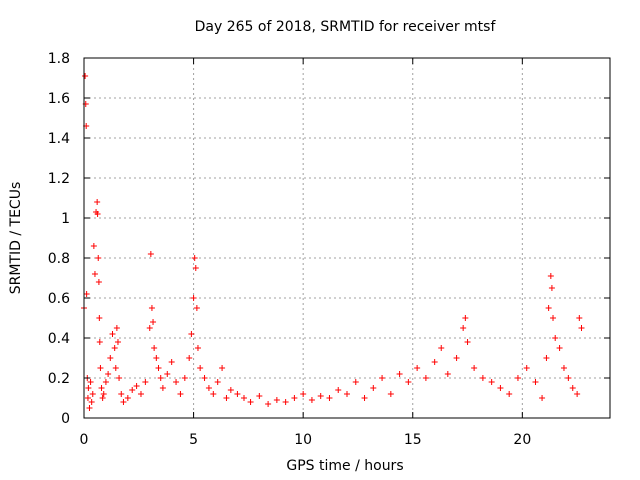 This screenshot has width=640, height=480. Describe the element at coordinates (59, 339) in the screenshot. I see `y-tick-label: 0.4` at that location.